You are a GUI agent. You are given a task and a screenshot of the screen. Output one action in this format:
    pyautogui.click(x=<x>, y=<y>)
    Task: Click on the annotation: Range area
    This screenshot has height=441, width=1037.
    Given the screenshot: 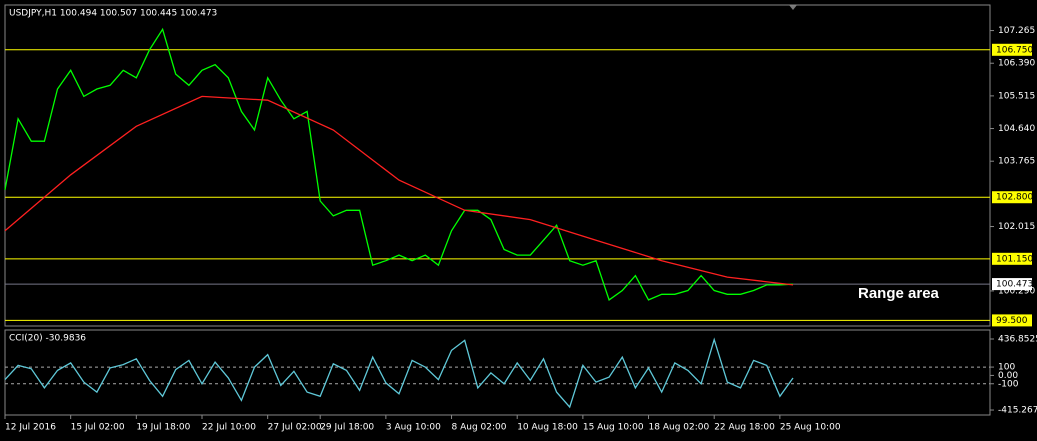 What is the action you would take?
    pyautogui.click(x=899, y=293)
    